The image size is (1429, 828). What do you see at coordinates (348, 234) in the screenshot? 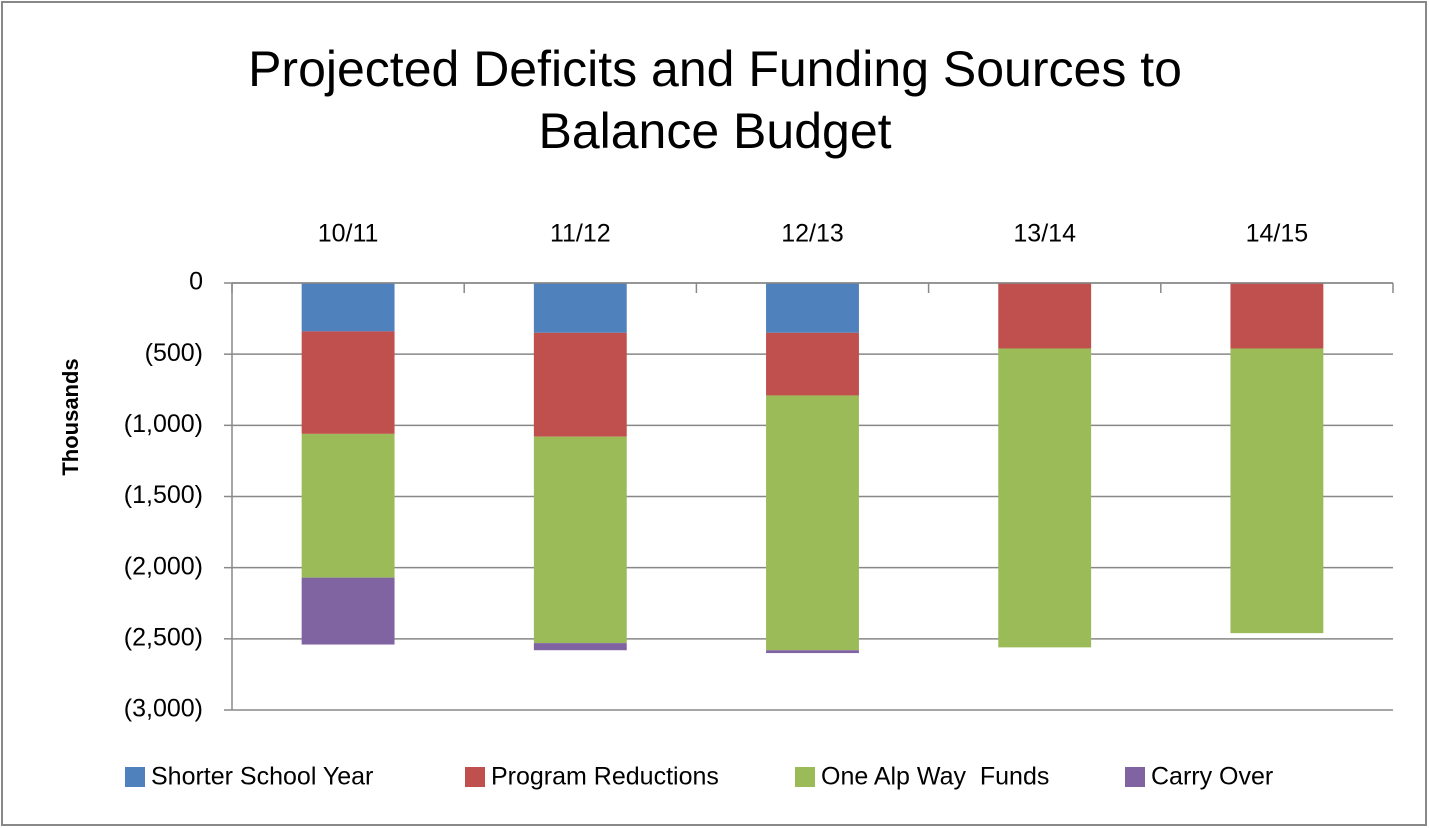
I see `x-tick-label: 10/11` at bounding box center [348, 234].